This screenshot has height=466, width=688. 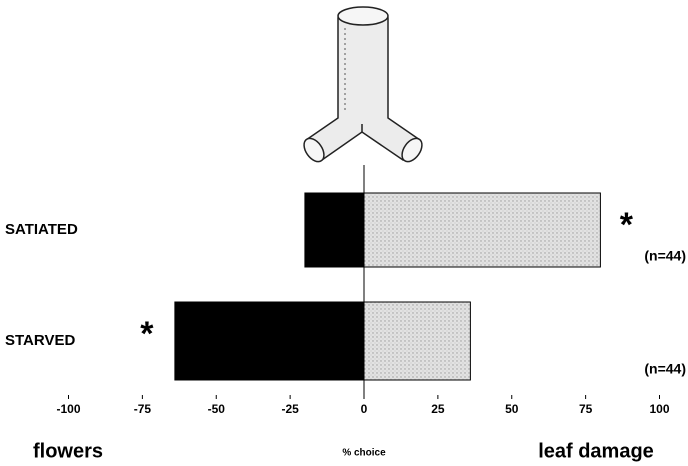 What do you see at coordinates (68, 451) in the screenshot?
I see `left-end-label: flowers` at bounding box center [68, 451].